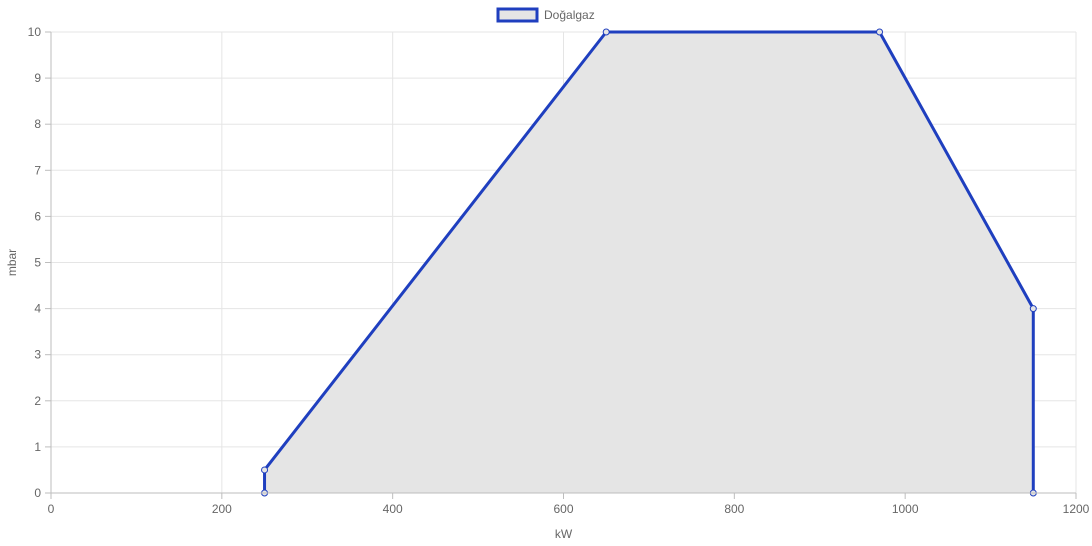 The height and width of the screenshot is (546, 1092). I want to click on legend: Doğalgaz, so click(545, 15).